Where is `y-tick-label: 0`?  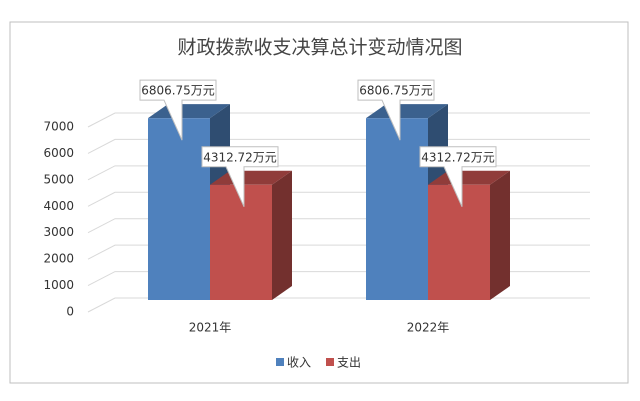 y-tick-label: 0 is located at coordinates (70, 312).